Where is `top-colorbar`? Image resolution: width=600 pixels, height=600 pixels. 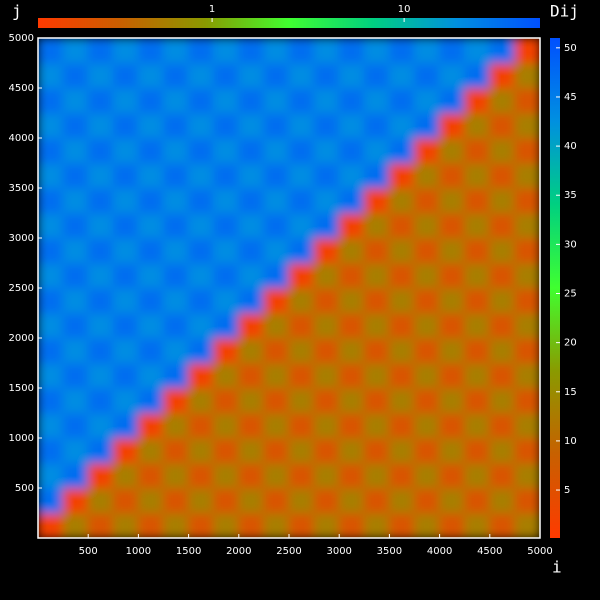 top-colorbar is located at coordinates (289, 23).